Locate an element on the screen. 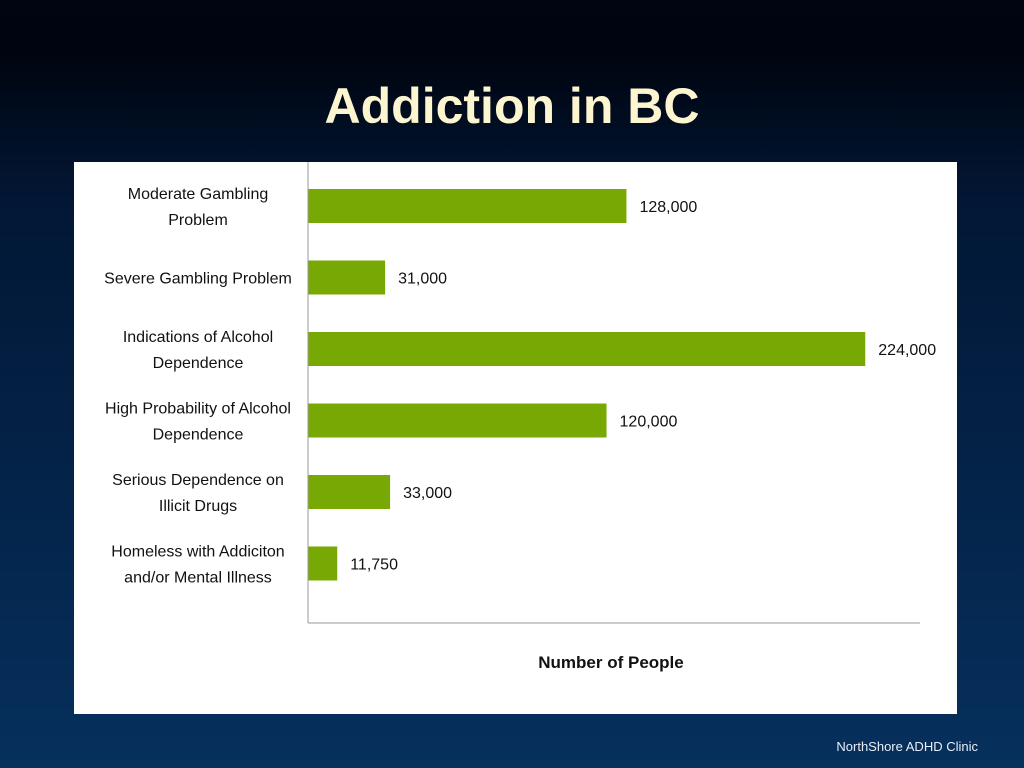  category-label: Severe Gambling Problem is located at coordinates (198, 279).